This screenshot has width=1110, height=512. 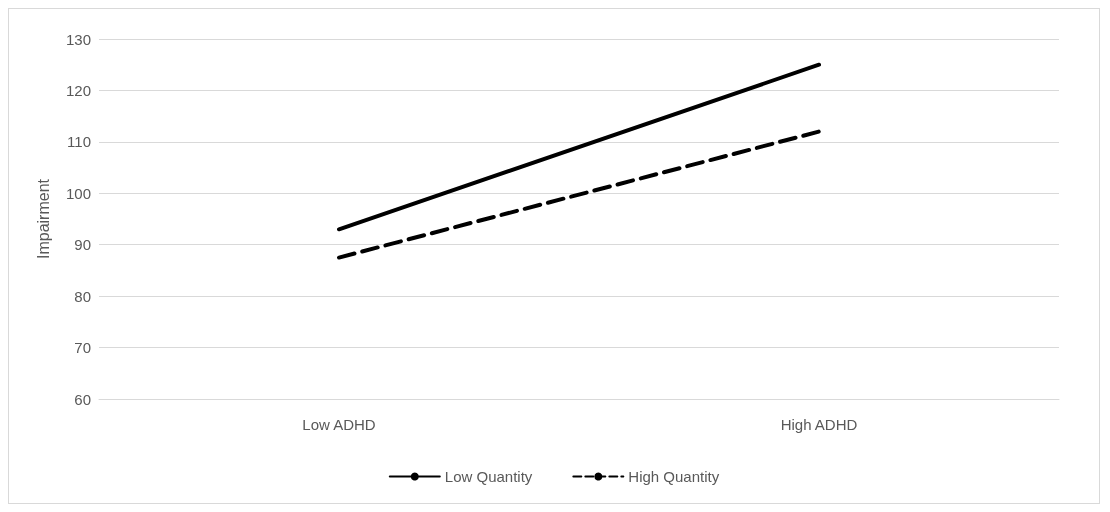 I want to click on y-tick-label: 90, so click(x=82, y=245).